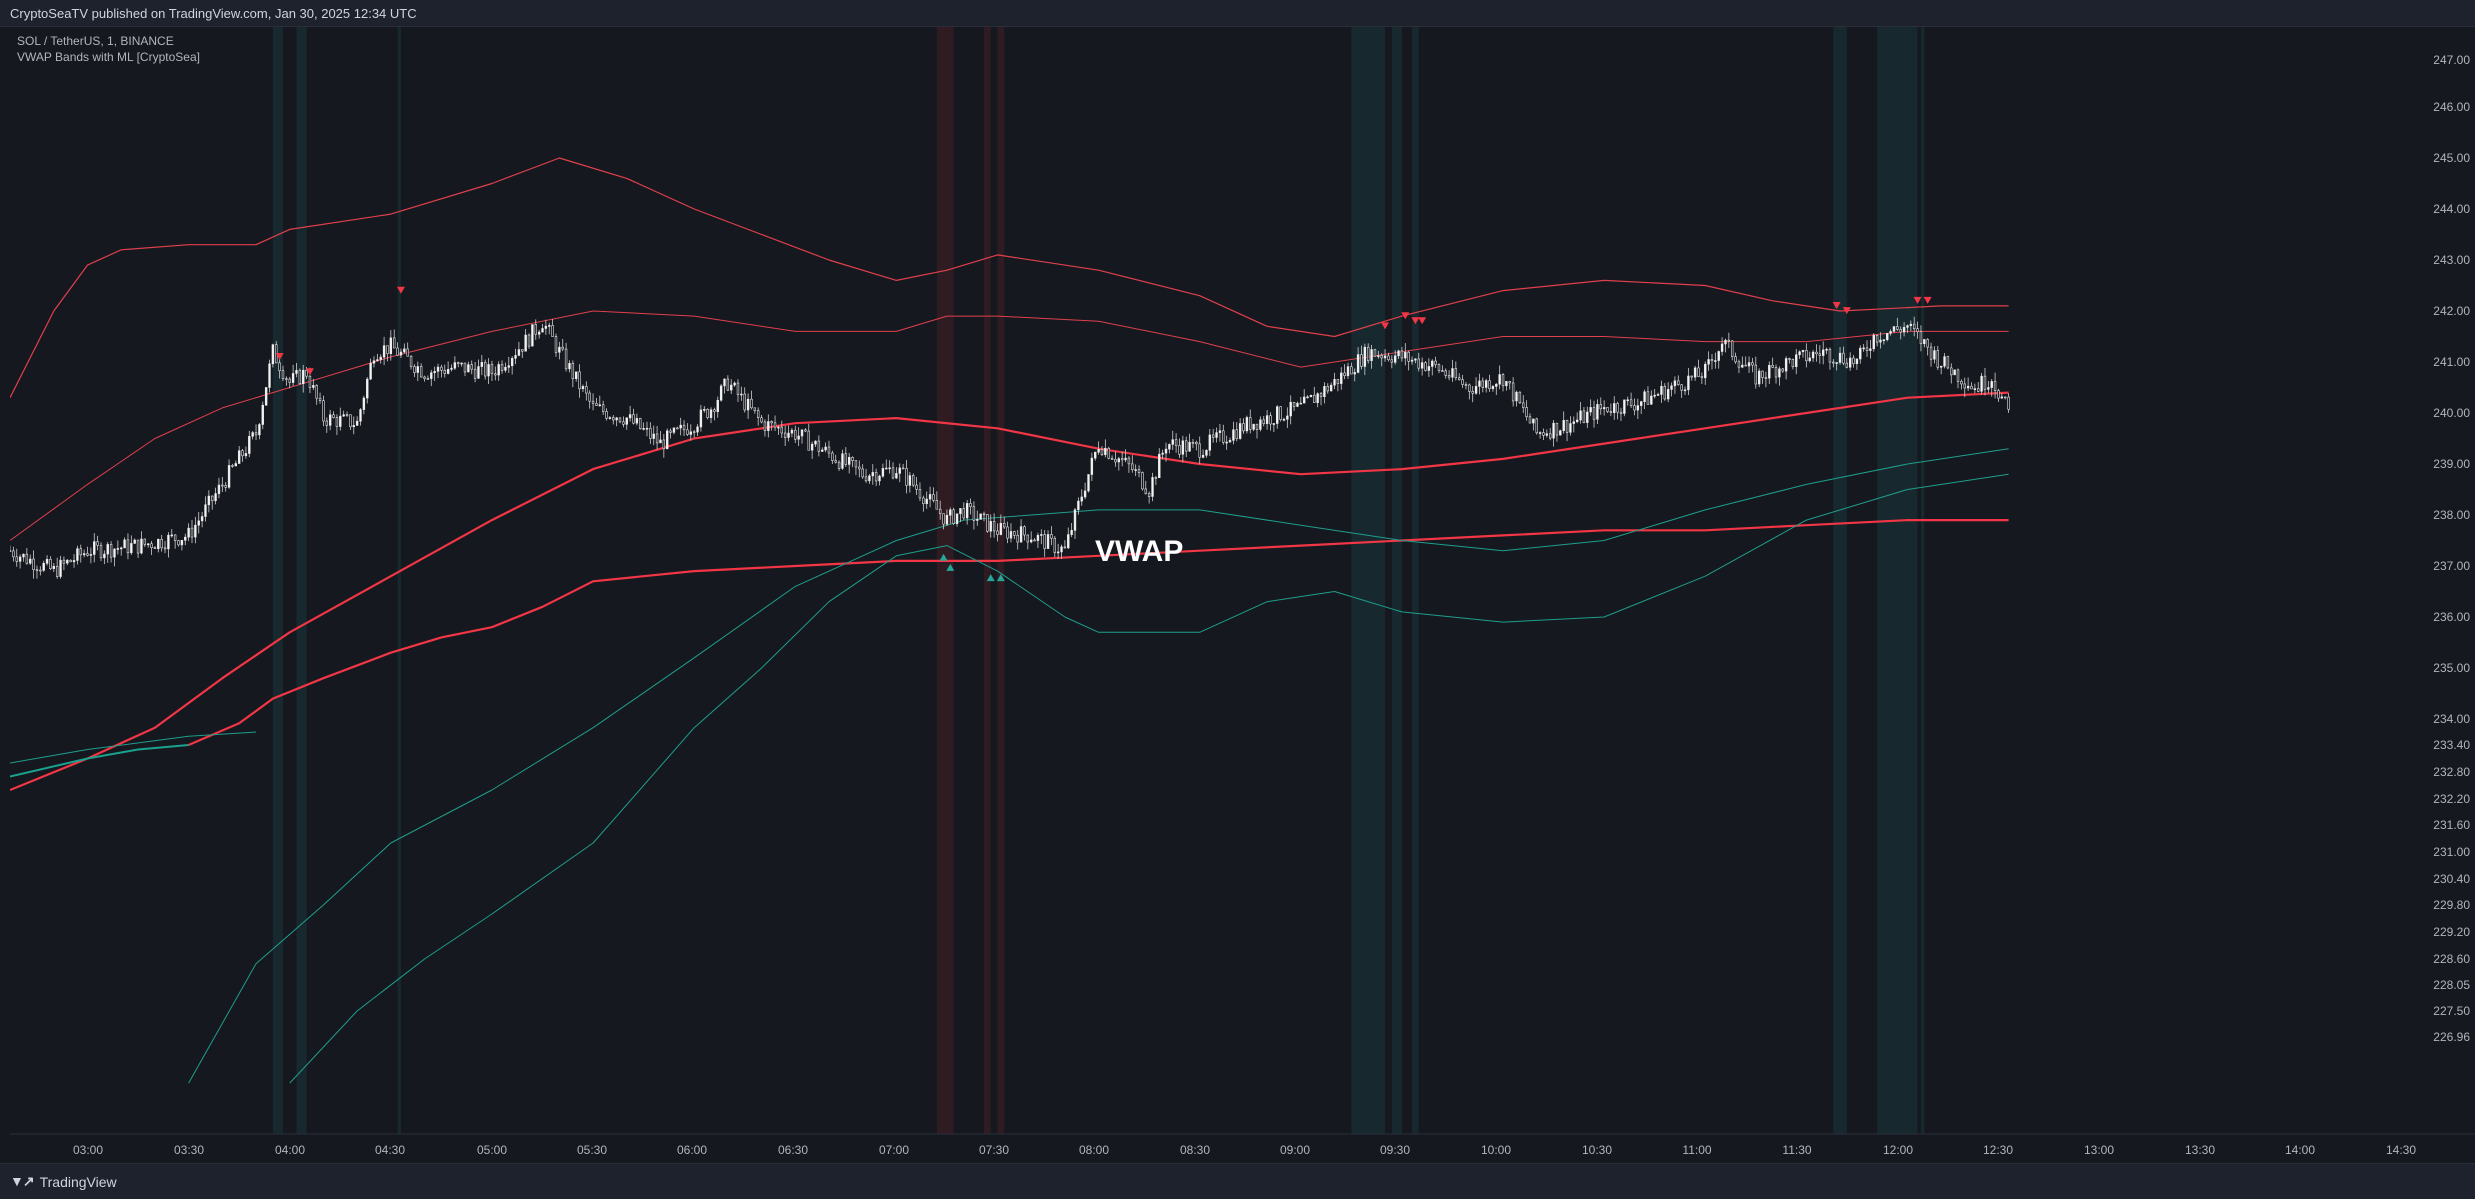 The image size is (2475, 1199). Describe the element at coordinates (1496, 1150) in the screenshot. I see `x-tick-label: 10:00` at that location.